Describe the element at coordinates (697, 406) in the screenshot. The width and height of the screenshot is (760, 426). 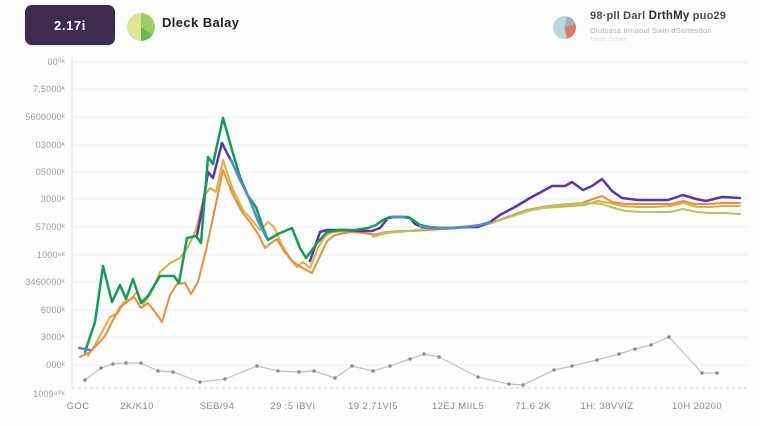
I see `x-axis-tick-label: 10H 20200` at that location.